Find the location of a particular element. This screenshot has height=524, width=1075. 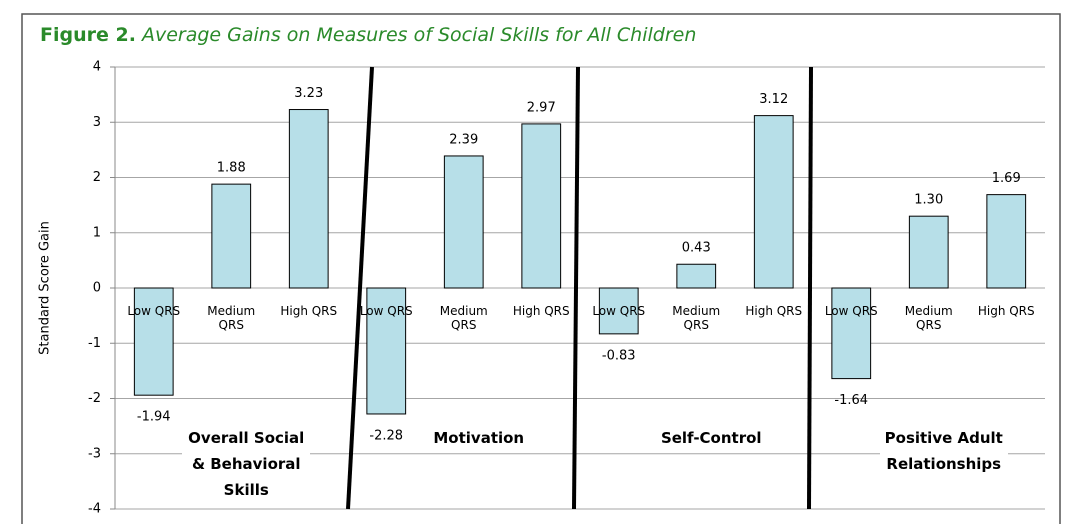

data-label: 0.43 is located at coordinates (696, 248).